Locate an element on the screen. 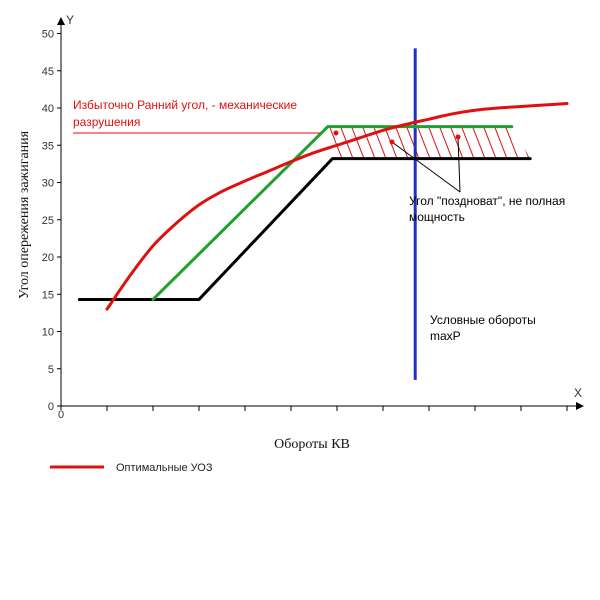 This screenshot has width=600, height=600. x-origin-label: 0 is located at coordinates (61, 415).